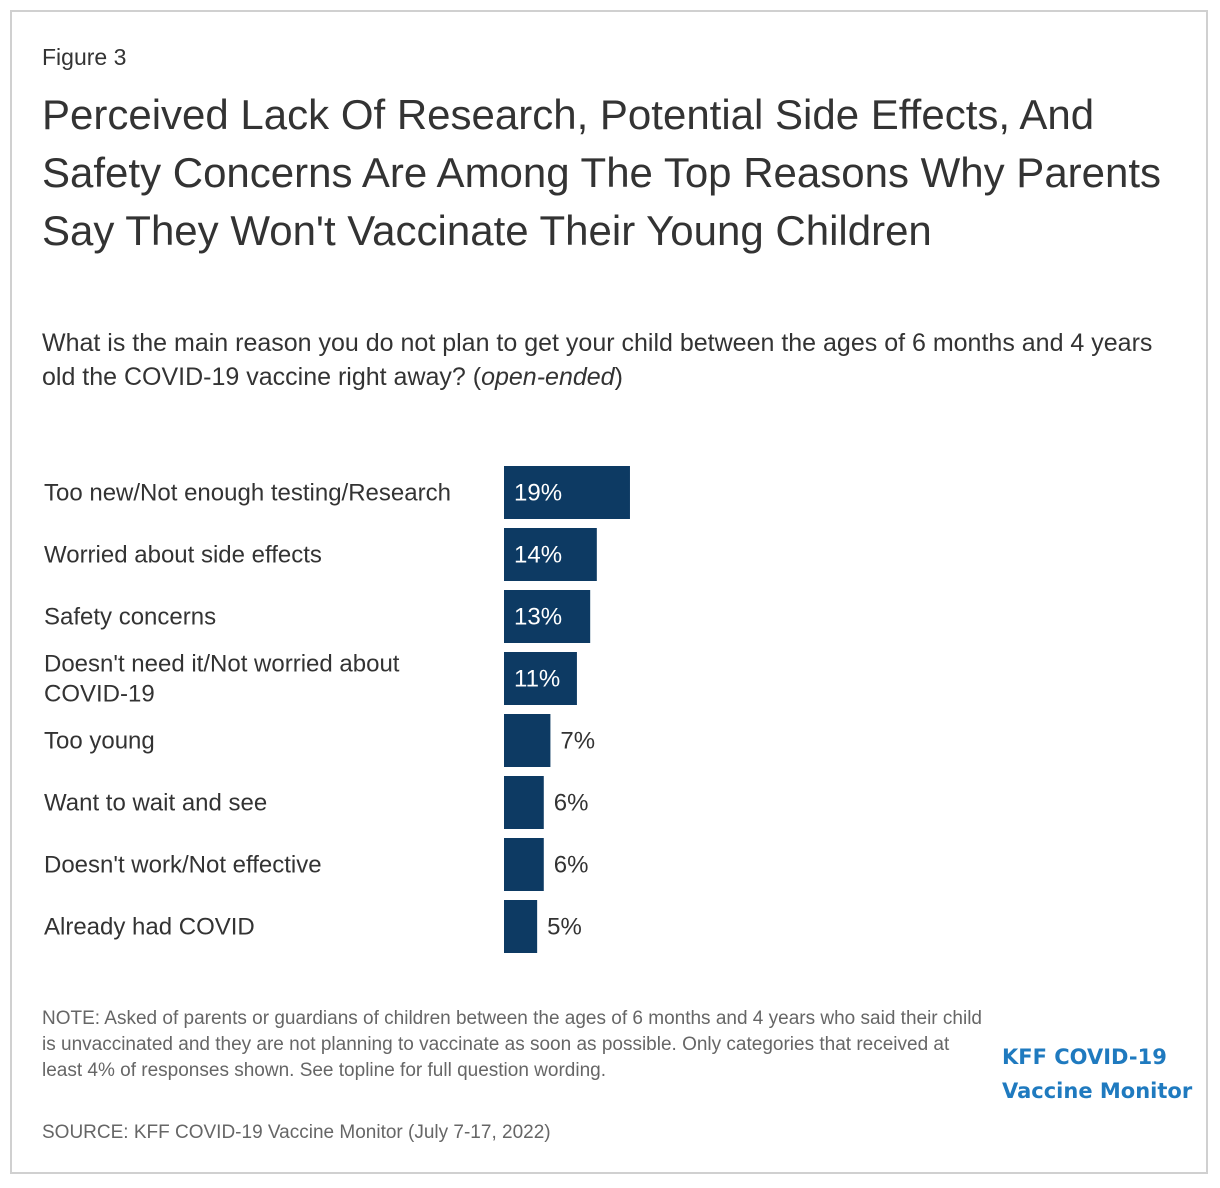 The width and height of the screenshot is (1220, 1188). I want to click on kff-logo: KFF COVID-19 Vaccine Monitor, so click(1097, 1074).